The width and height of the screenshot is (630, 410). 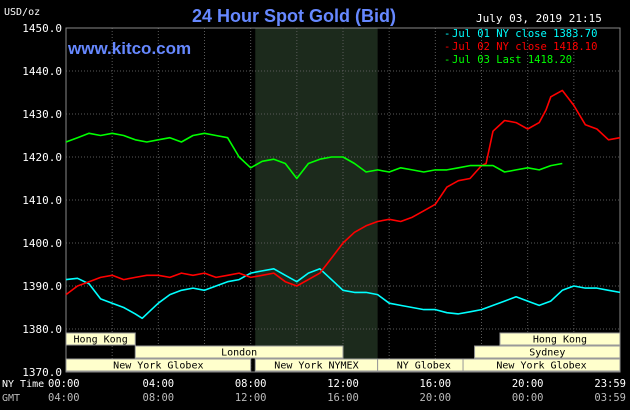 What do you see at coordinates (524, 34) in the screenshot?
I see `legend-entry: Jul 01 NY close 1383.70` at bounding box center [524, 34].